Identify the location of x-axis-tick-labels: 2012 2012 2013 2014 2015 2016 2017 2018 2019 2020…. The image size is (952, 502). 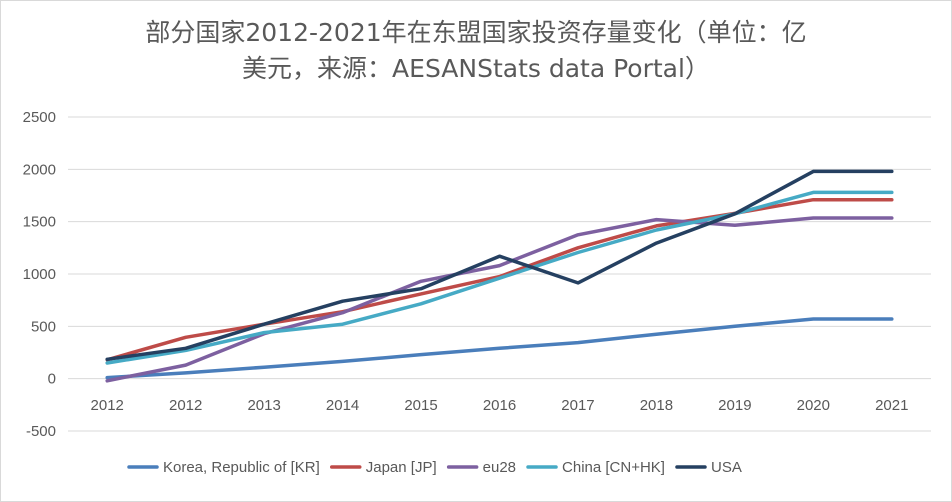
(500, 405).